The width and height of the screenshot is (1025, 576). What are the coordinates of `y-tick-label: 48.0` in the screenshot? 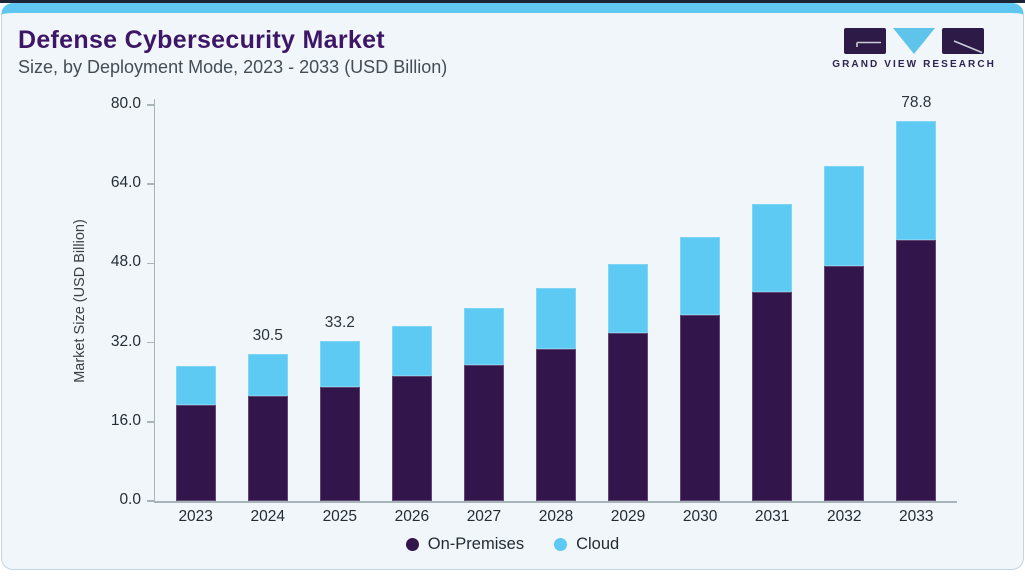 It's located at (125, 262).